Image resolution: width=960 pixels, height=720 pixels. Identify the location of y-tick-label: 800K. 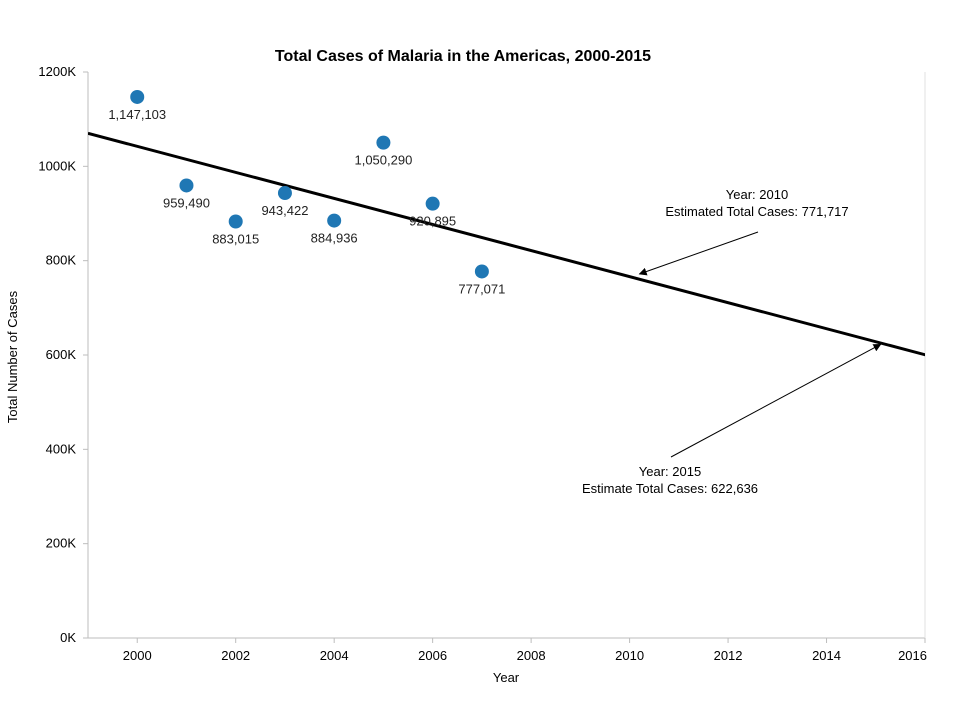
(61, 260).